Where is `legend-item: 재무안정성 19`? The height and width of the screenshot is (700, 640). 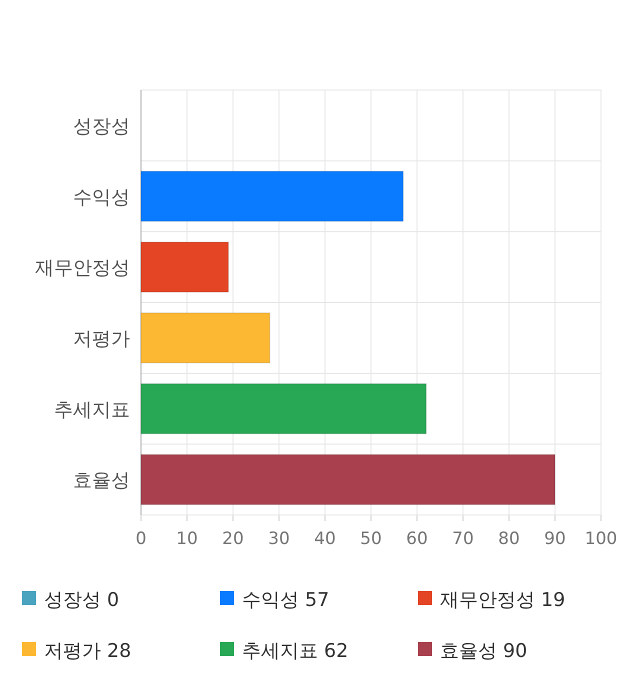 legend-item: 재무안정성 19 is located at coordinates (492, 600).